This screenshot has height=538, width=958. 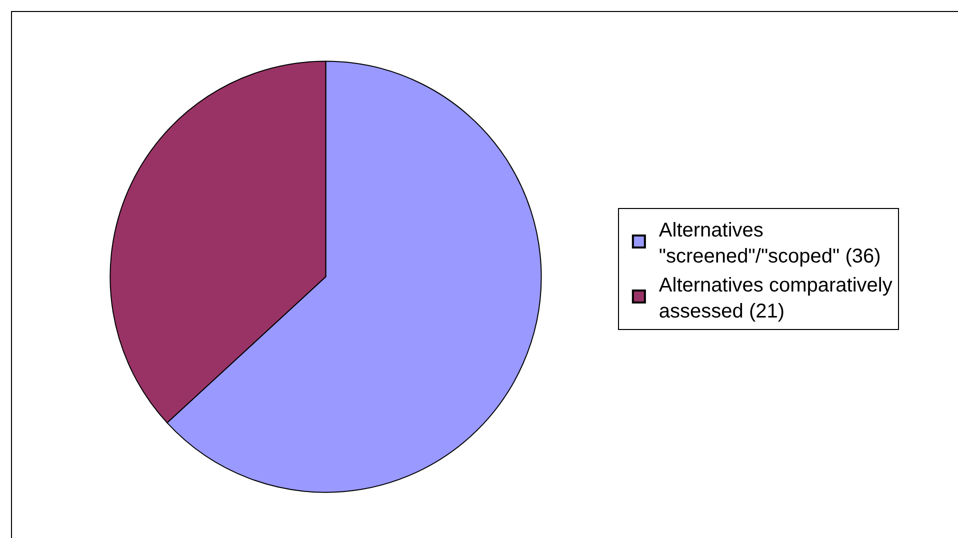 What do you see at coordinates (769, 243) in the screenshot?
I see `legend-label: Alternatives "screened"/"scoped" (36)` at bounding box center [769, 243].